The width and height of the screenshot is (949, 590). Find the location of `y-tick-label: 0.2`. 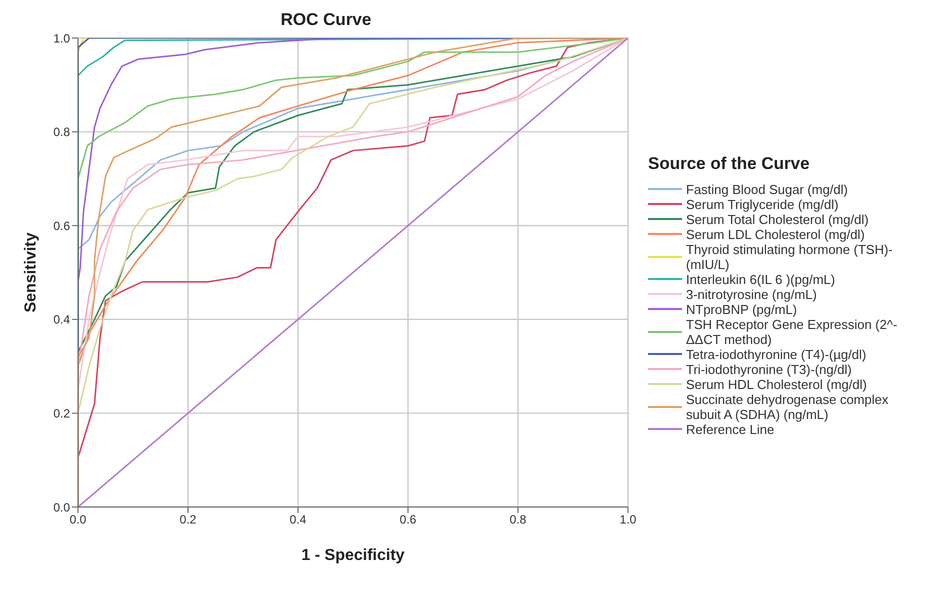

y-tick-label: 0.2 is located at coordinates (61, 413).